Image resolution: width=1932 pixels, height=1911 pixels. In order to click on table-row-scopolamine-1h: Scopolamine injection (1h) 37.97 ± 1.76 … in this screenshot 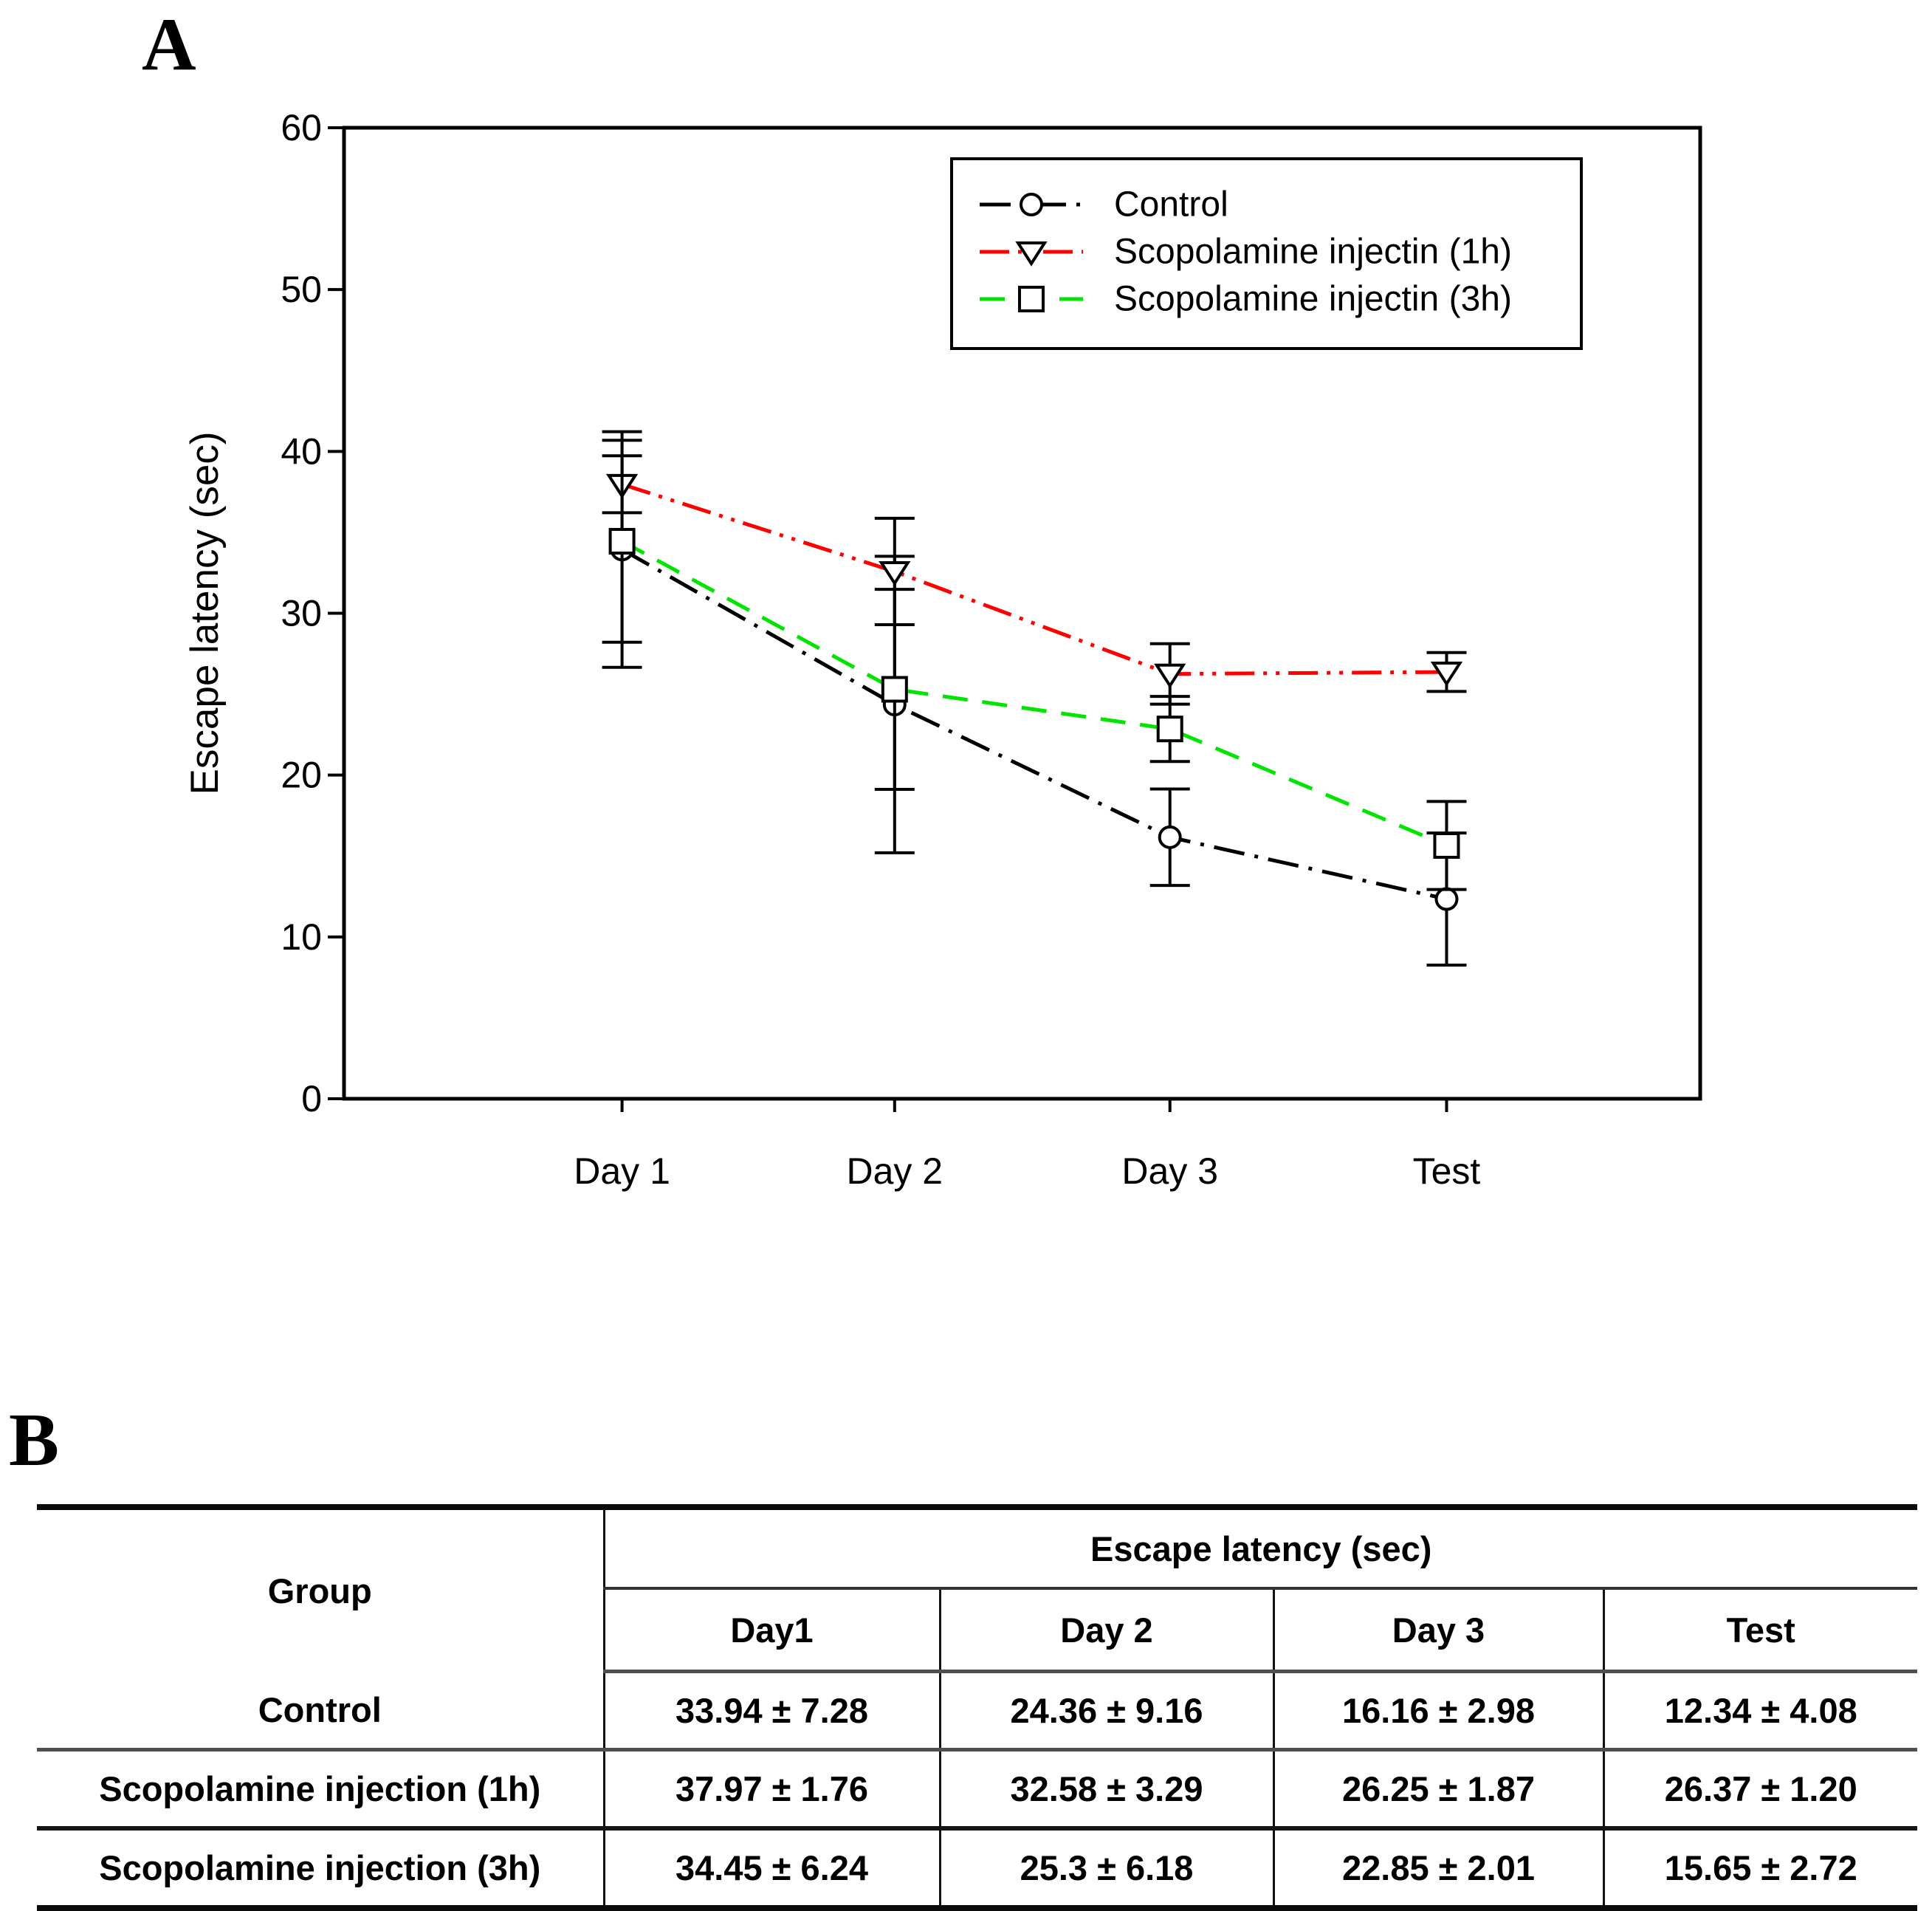, I will do `click(977, 1790)`.